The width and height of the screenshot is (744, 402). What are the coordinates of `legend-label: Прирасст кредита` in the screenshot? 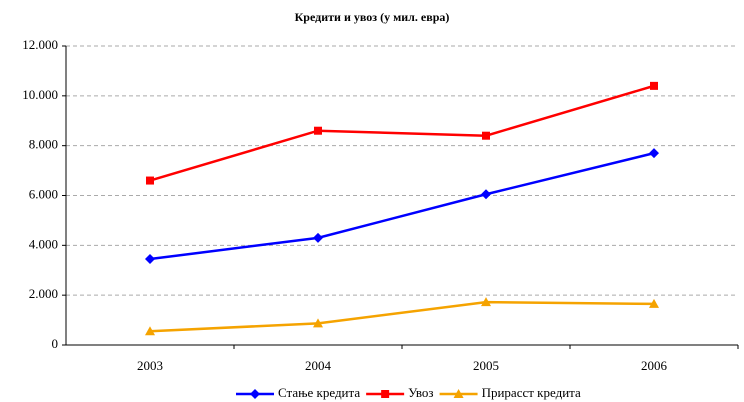 It's located at (531, 392).